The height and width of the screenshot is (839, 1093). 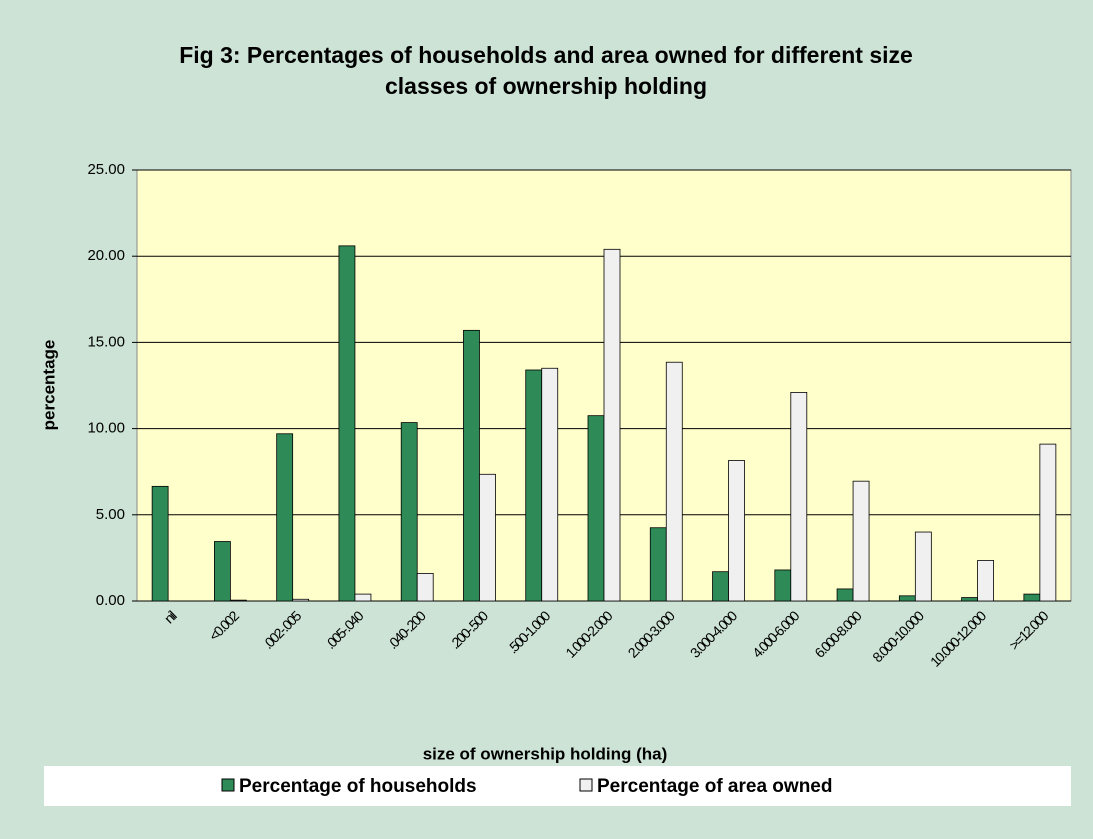 I want to click on y-axis-label: percentage, so click(x=48, y=385).